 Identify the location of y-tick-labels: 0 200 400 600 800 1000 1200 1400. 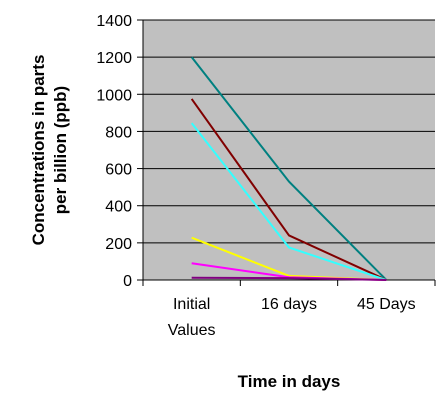
(114, 151).